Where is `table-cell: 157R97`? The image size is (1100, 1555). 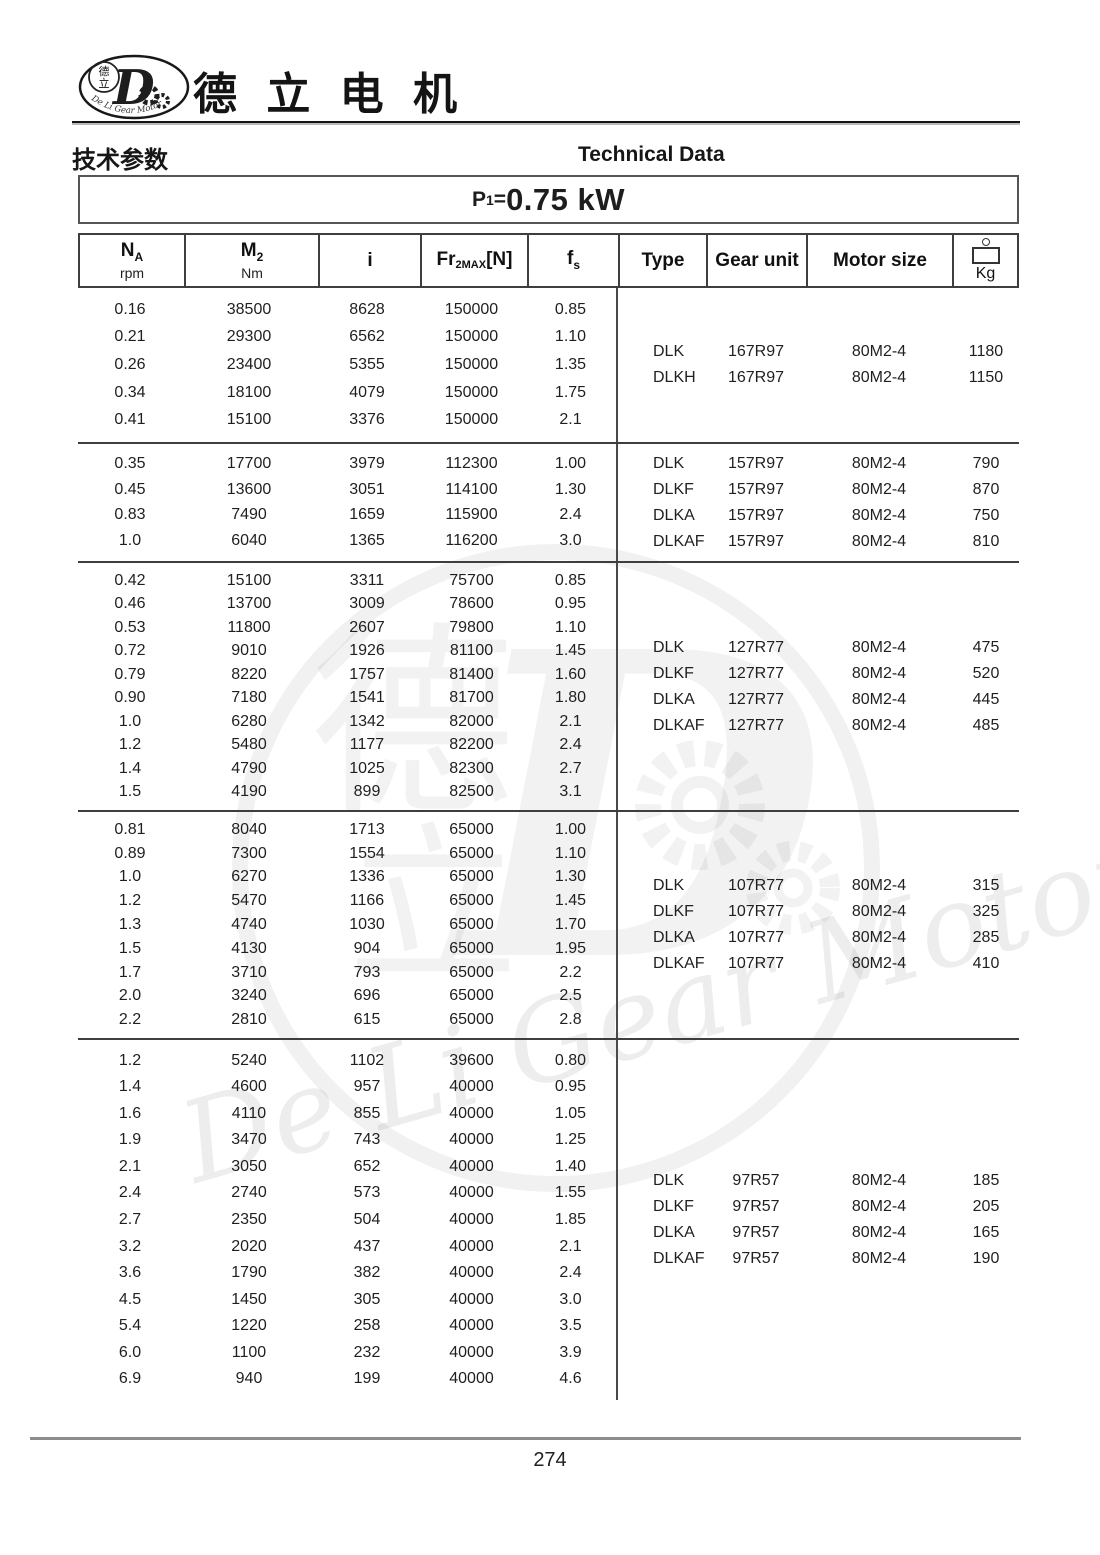 table-cell: 157R97 is located at coordinates (756, 489).